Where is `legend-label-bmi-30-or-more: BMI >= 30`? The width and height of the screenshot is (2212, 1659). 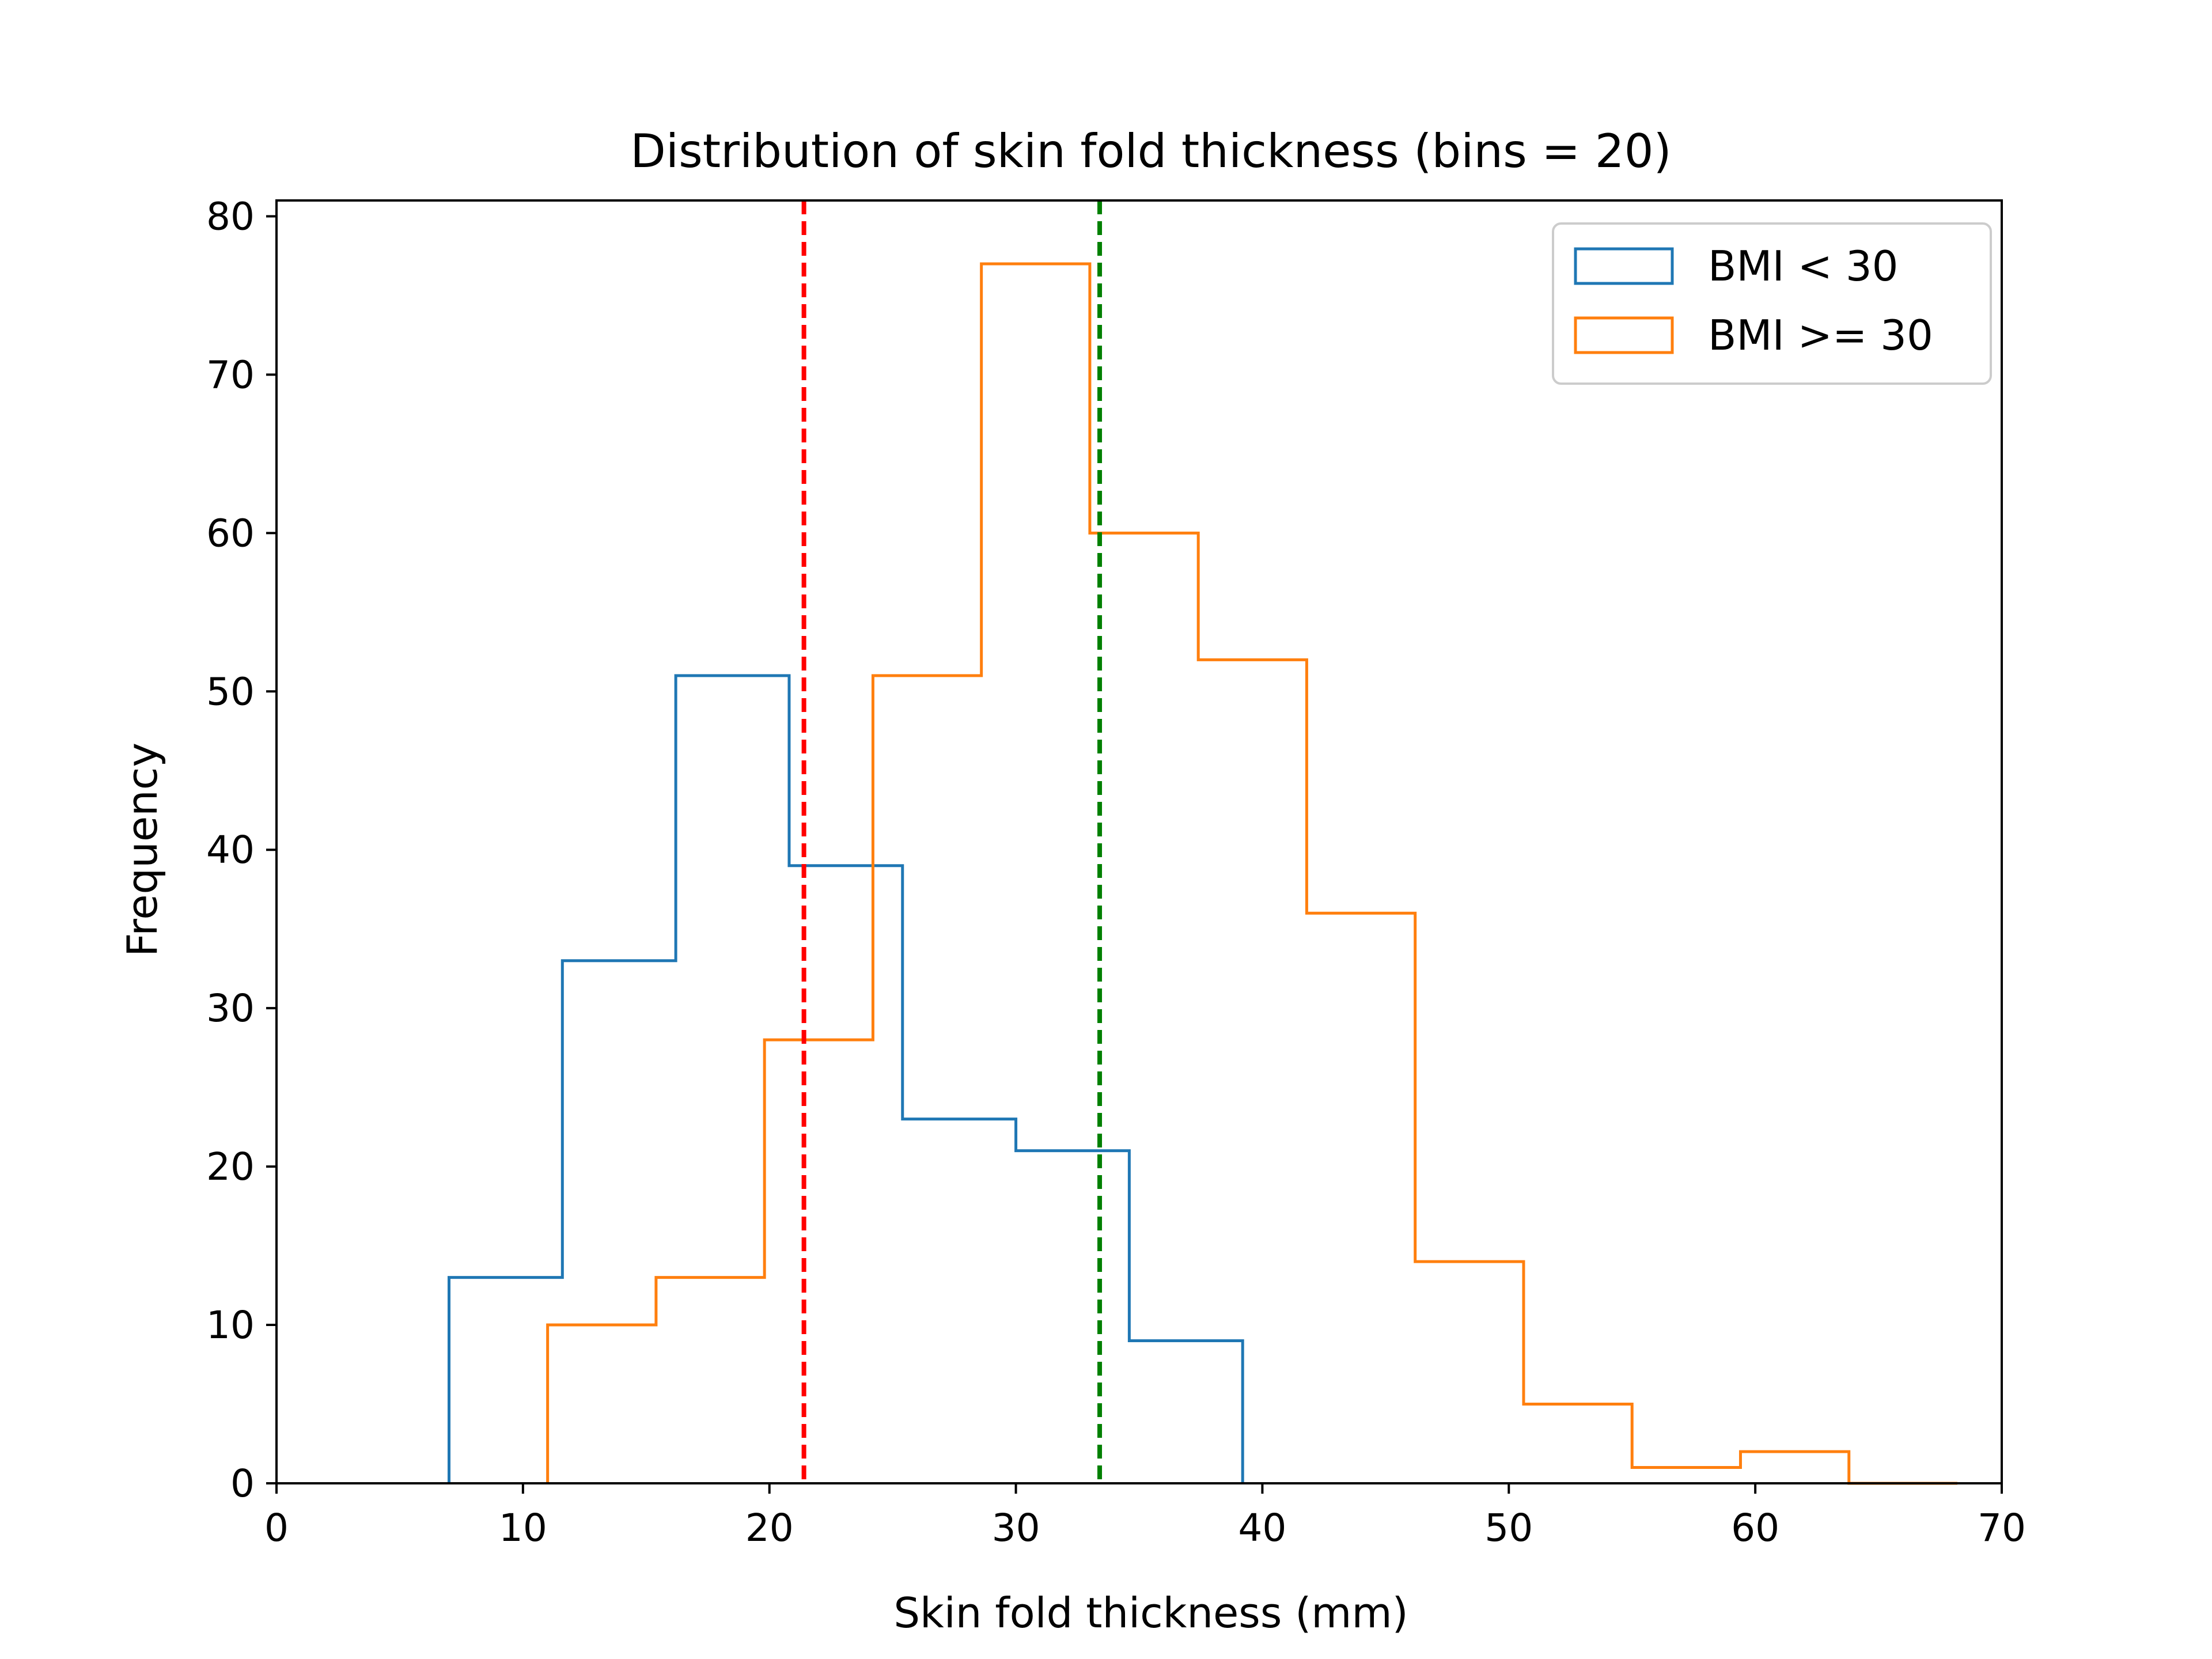
legend-label-bmi-30-or-more: BMI >= 30 is located at coordinates (1820, 335).